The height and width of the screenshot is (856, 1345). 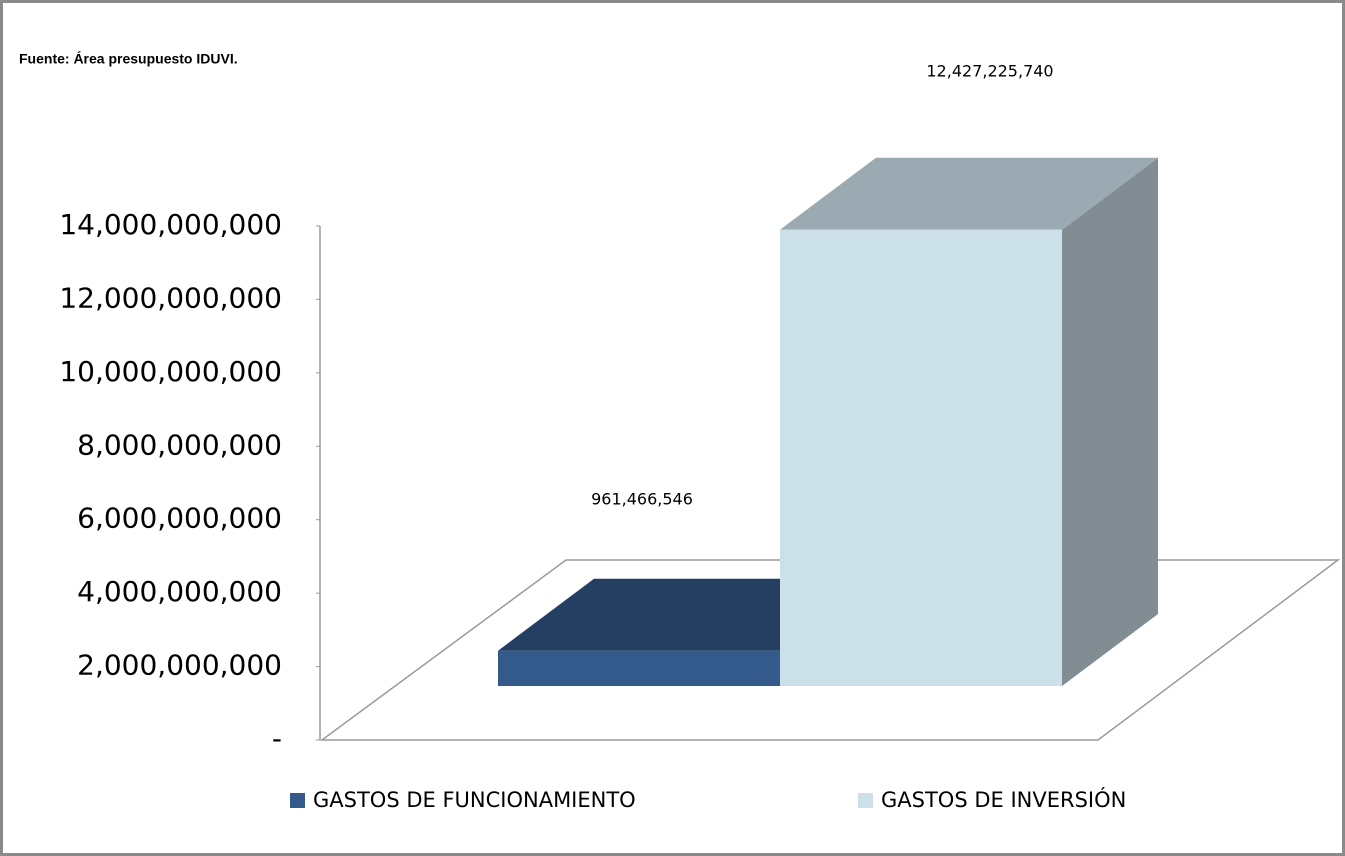 What do you see at coordinates (179, 665) in the screenshot?
I see `y-tick-label: 2,000,000,000` at bounding box center [179, 665].